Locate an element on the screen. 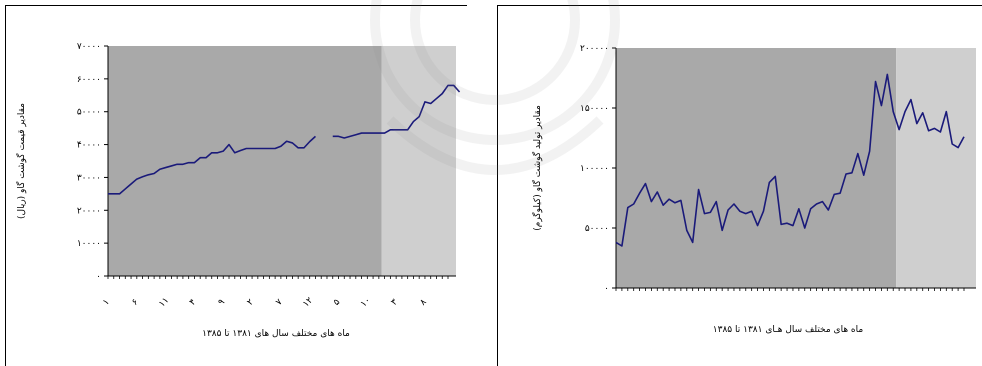  y-tick-label: ۲۰۰۰۰ is located at coordinates (89, 211).